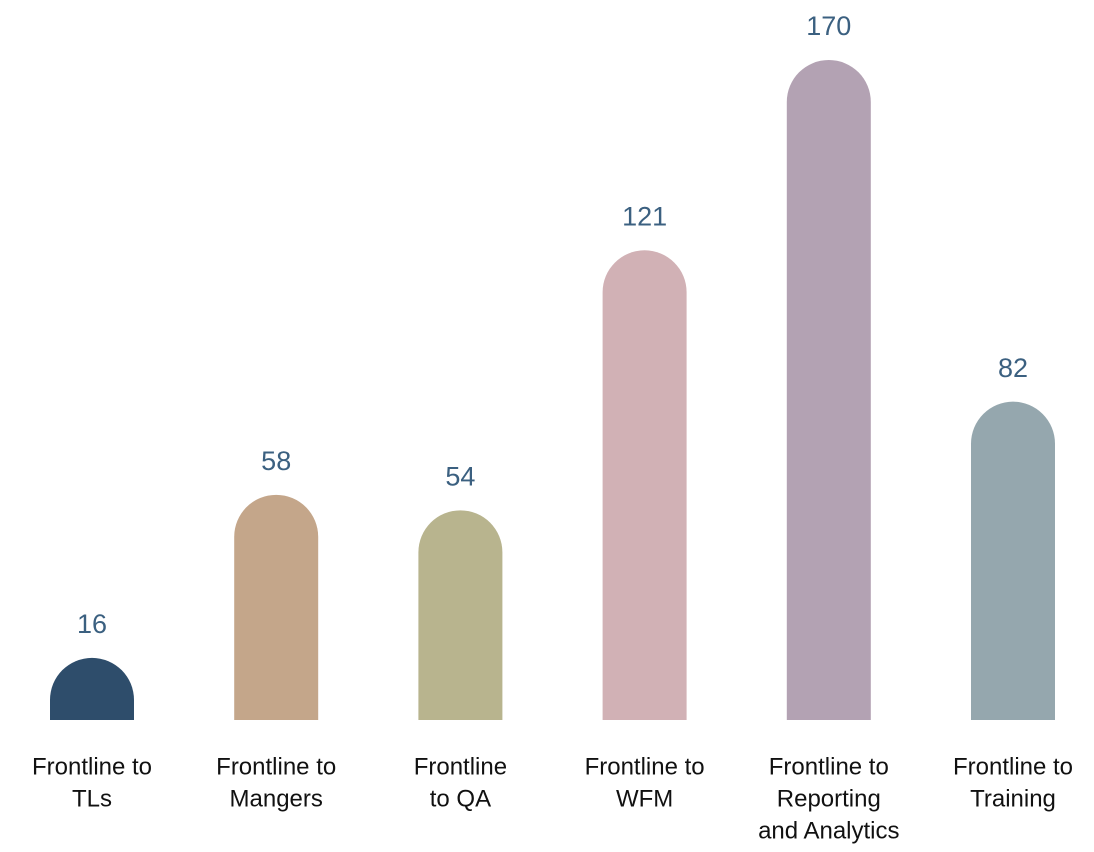 Image resolution: width=1094 pixels, height=852 pixels. What do you see at coordinates (828, 830) in the screenshot?
I see `category-label: and Analytics` at bounding box center [828, 830].